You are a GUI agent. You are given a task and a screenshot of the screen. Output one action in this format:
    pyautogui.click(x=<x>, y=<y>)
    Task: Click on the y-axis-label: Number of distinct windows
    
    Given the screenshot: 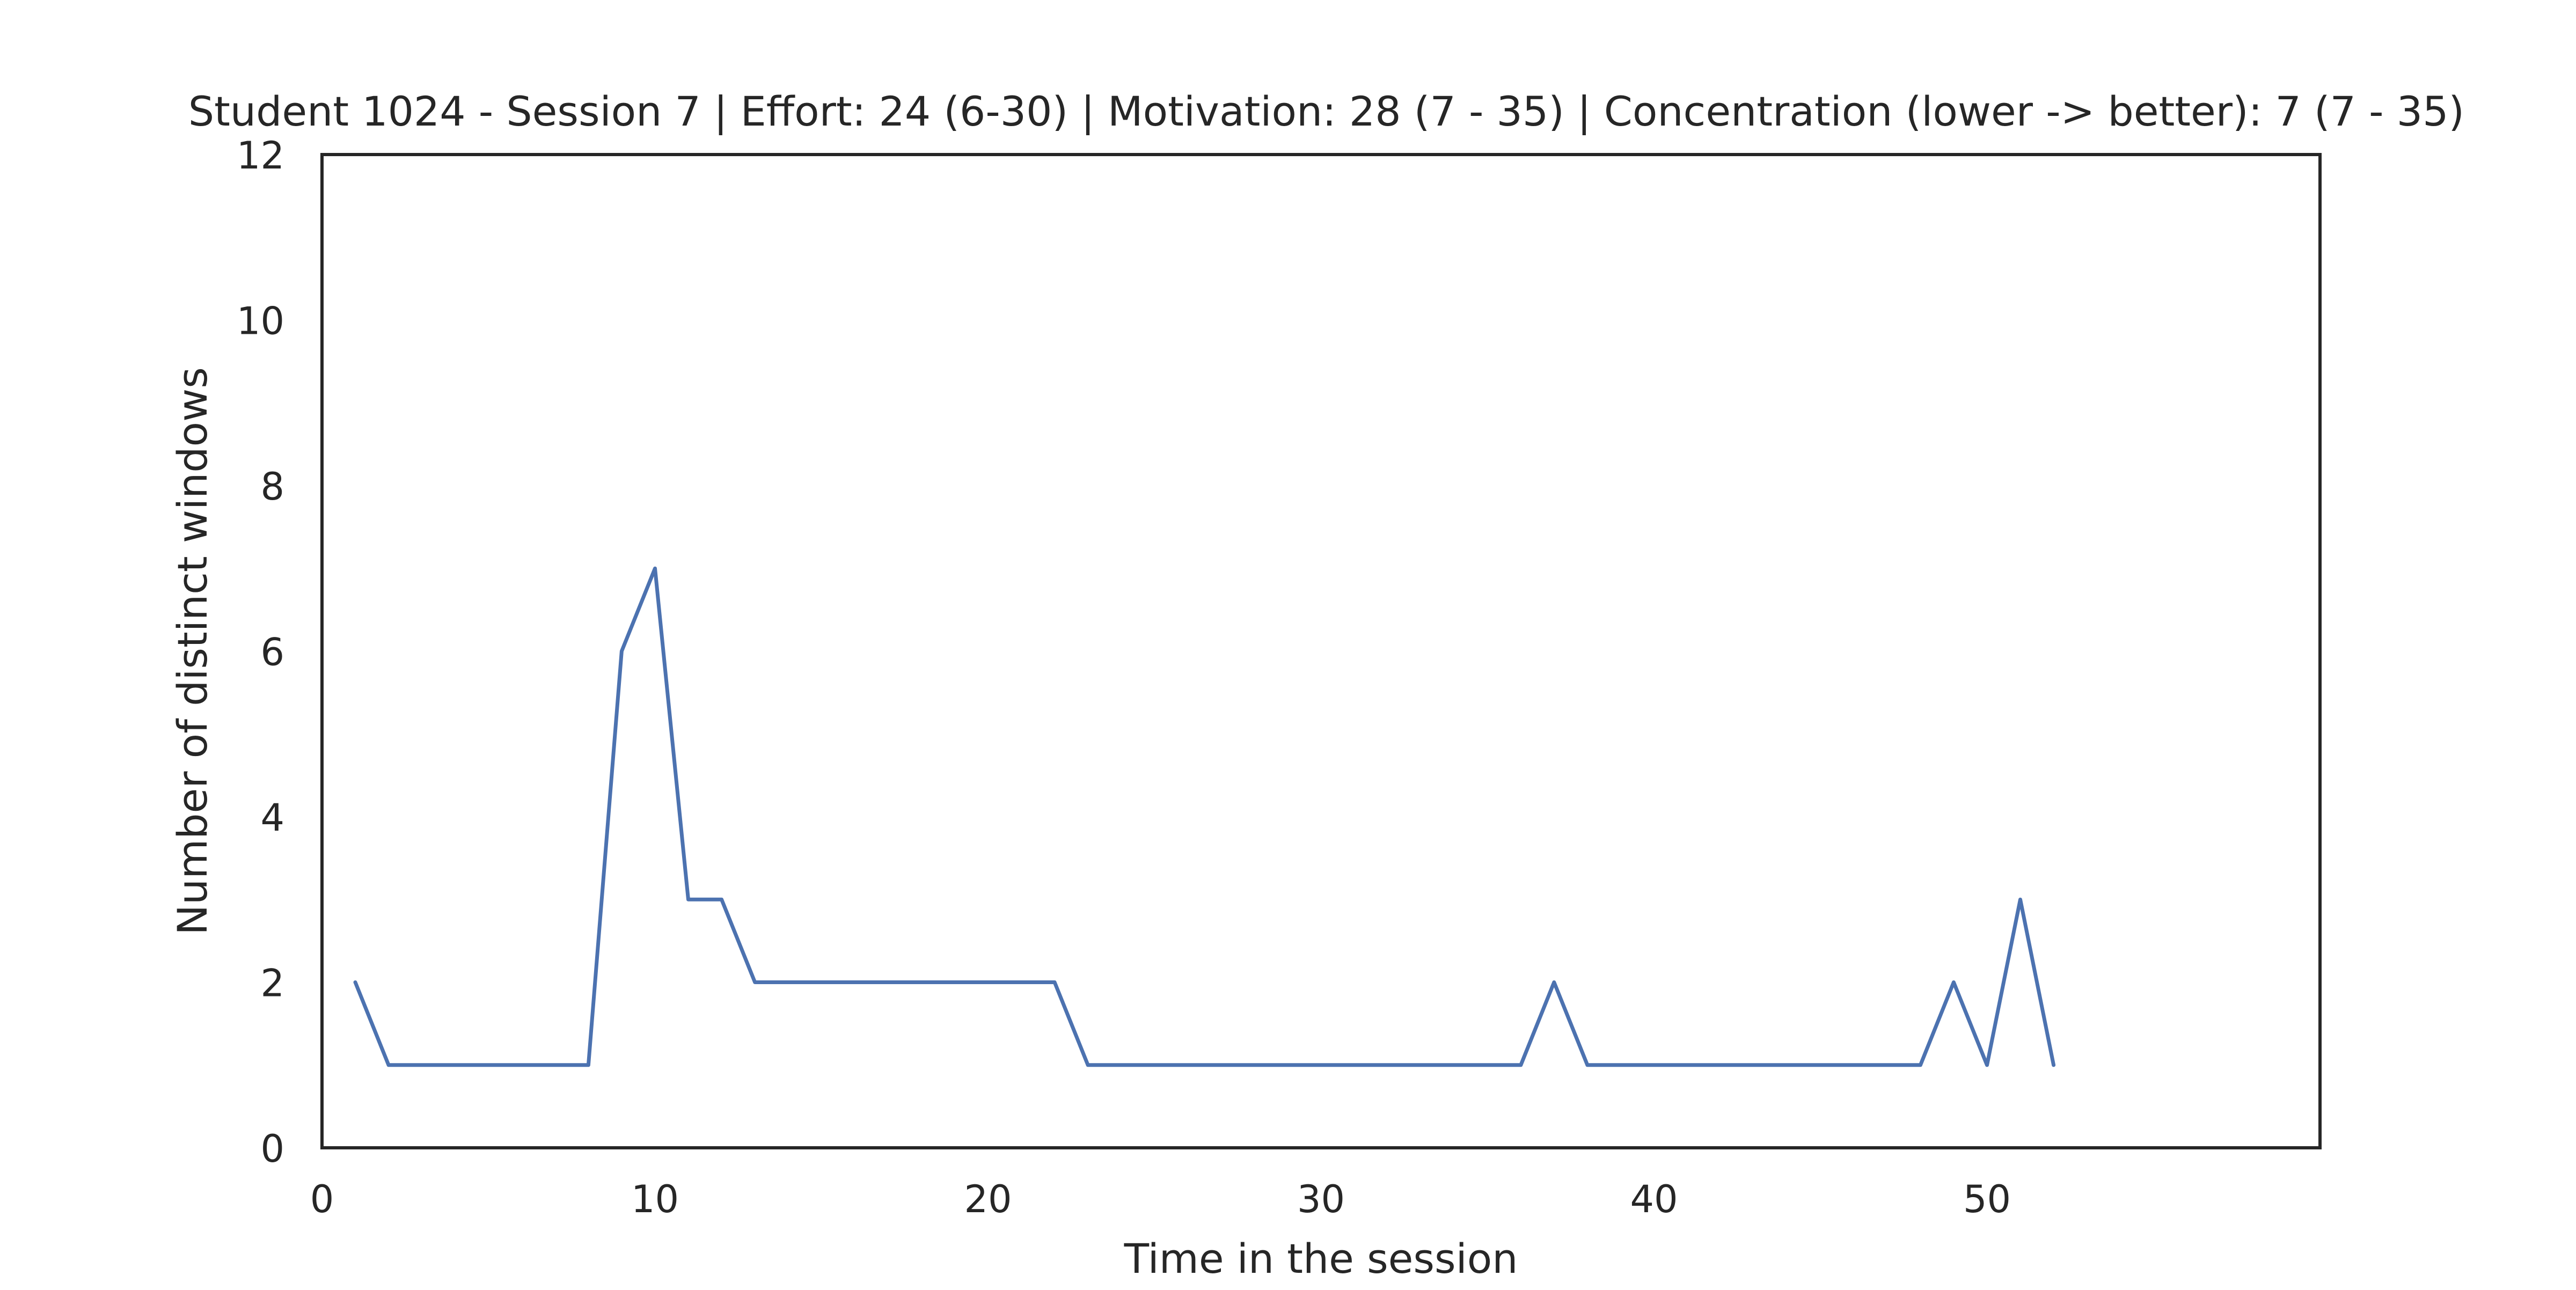 What is the action you would take?
    pyautogui.click(x=192, y=651)
    